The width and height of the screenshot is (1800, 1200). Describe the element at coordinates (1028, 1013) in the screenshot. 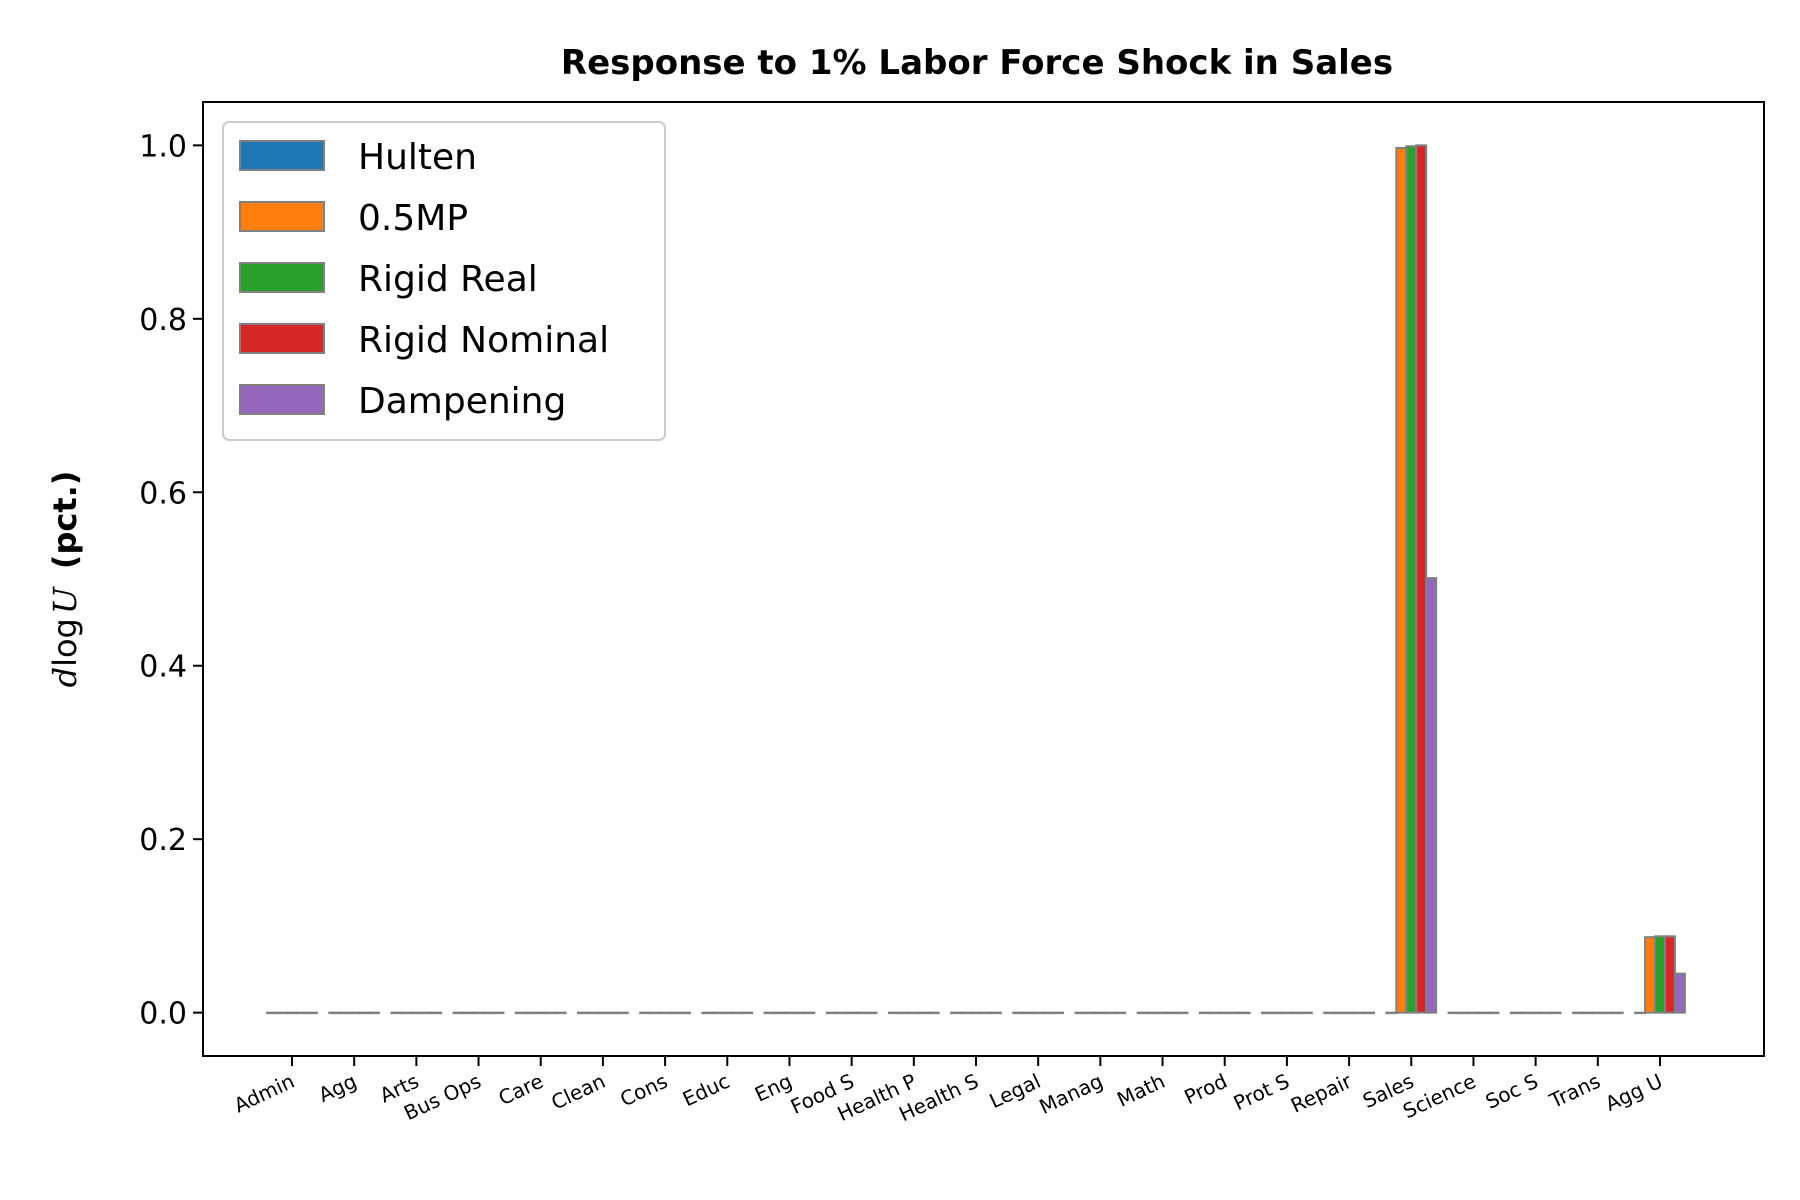

I see `bar-0-5mp-legal` at that location.